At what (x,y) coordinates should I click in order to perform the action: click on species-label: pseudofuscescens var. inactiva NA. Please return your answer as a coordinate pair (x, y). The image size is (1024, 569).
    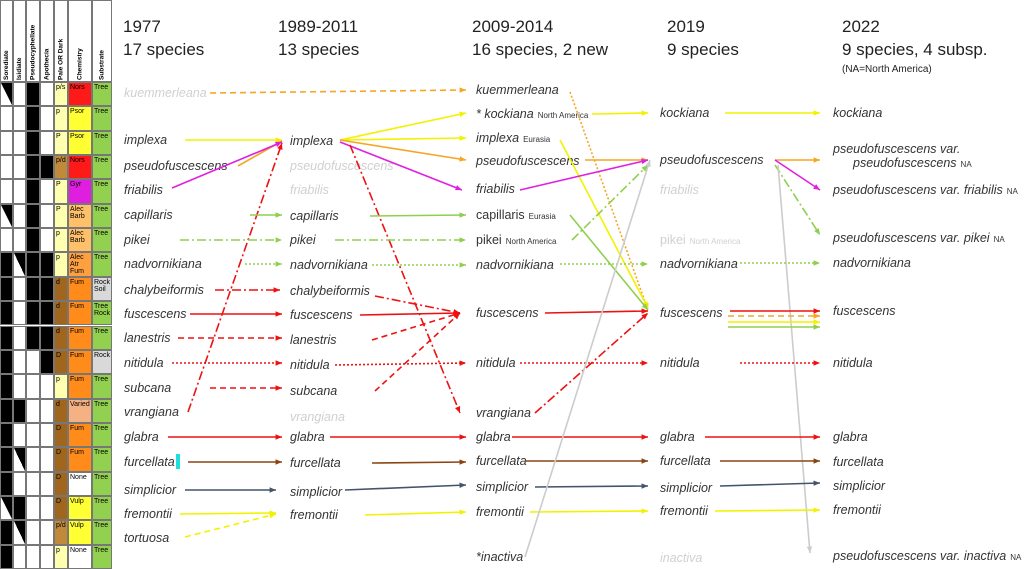
    Looking at the image, I should click on (927, 556).